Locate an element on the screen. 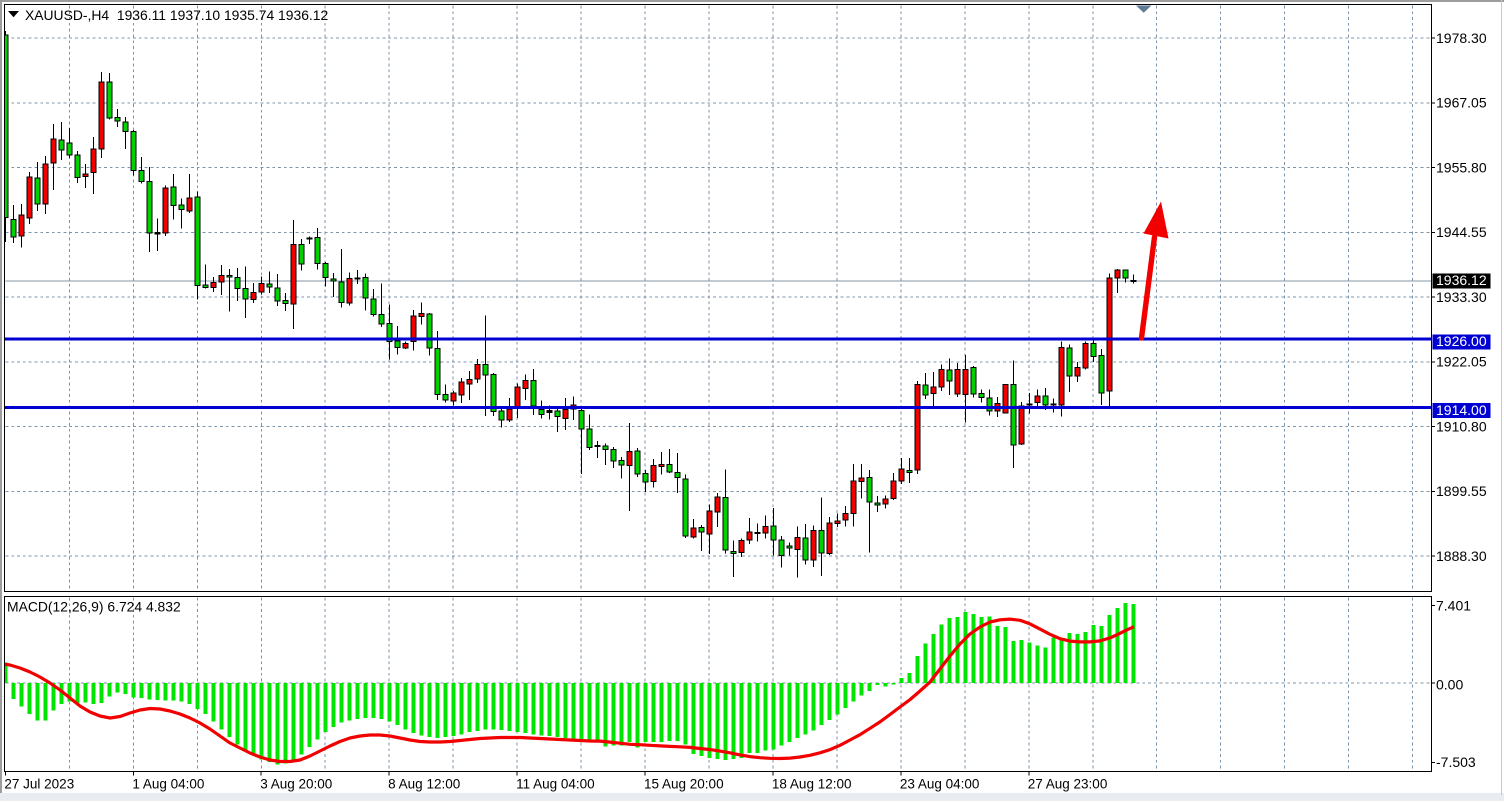 This screenshot has height=806, width=1504. svg-text: 1914.00 is located at coordinates (1461, 410).